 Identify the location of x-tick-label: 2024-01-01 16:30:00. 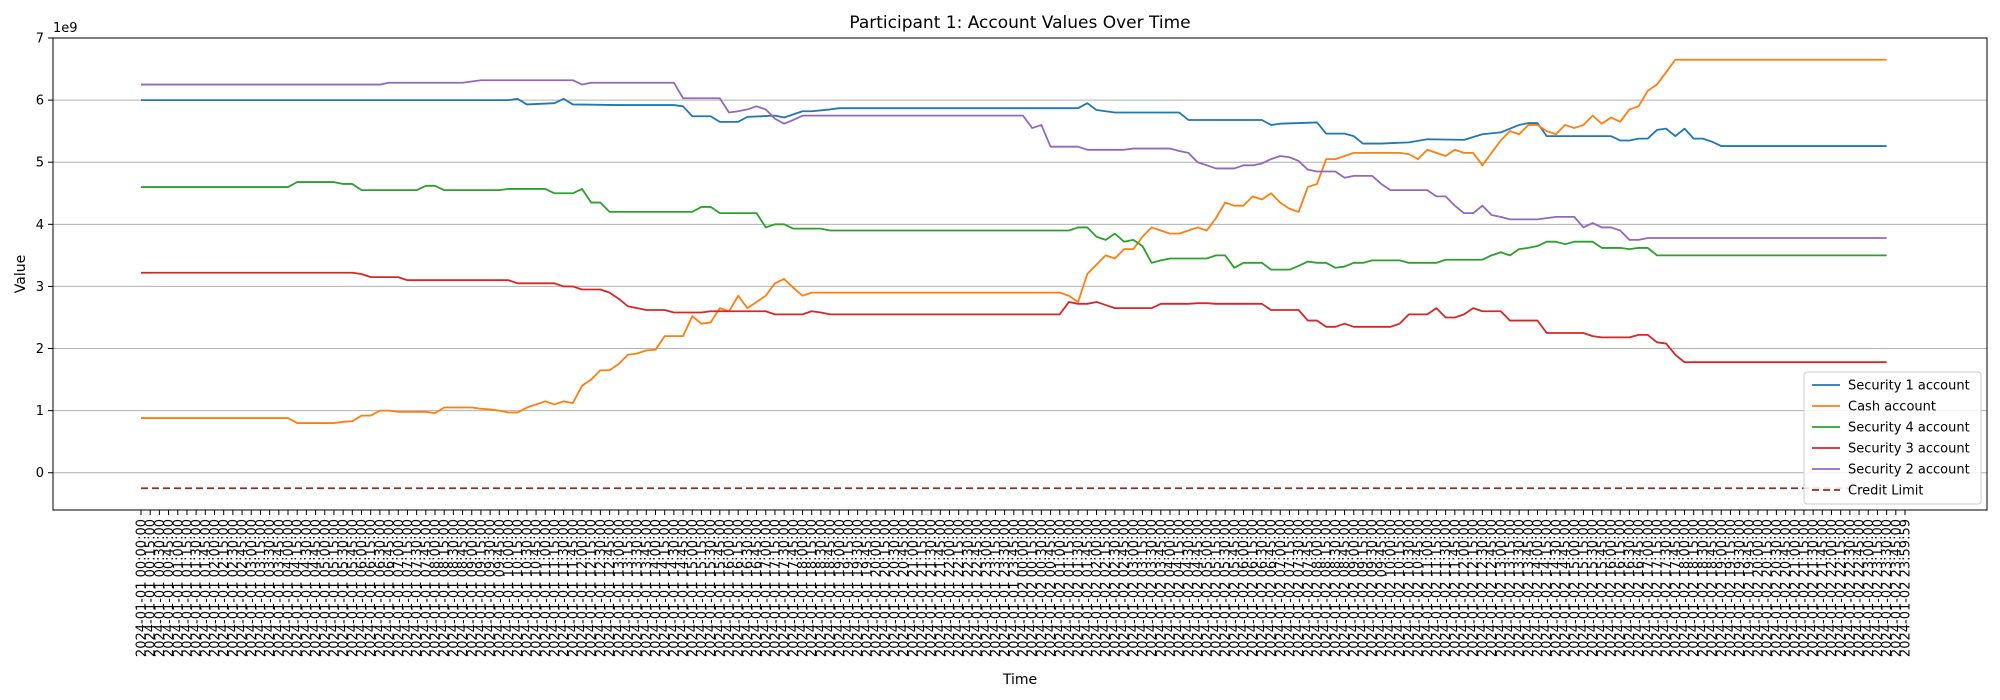
(748, 588).